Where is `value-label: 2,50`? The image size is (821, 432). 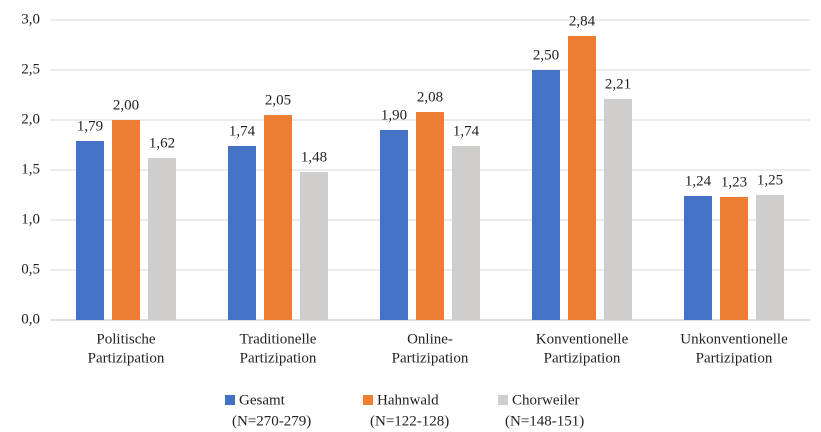
value-label: 2,50 is located at coordinates (546, 55).